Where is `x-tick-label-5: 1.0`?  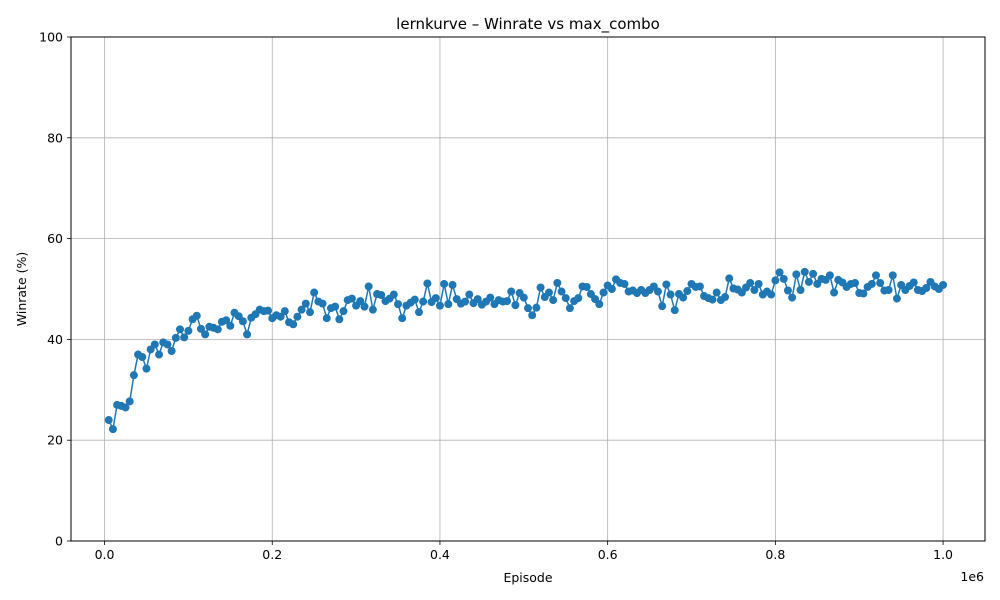 x-tick-label-5: 1.0 is located at coordinates (943, 554).